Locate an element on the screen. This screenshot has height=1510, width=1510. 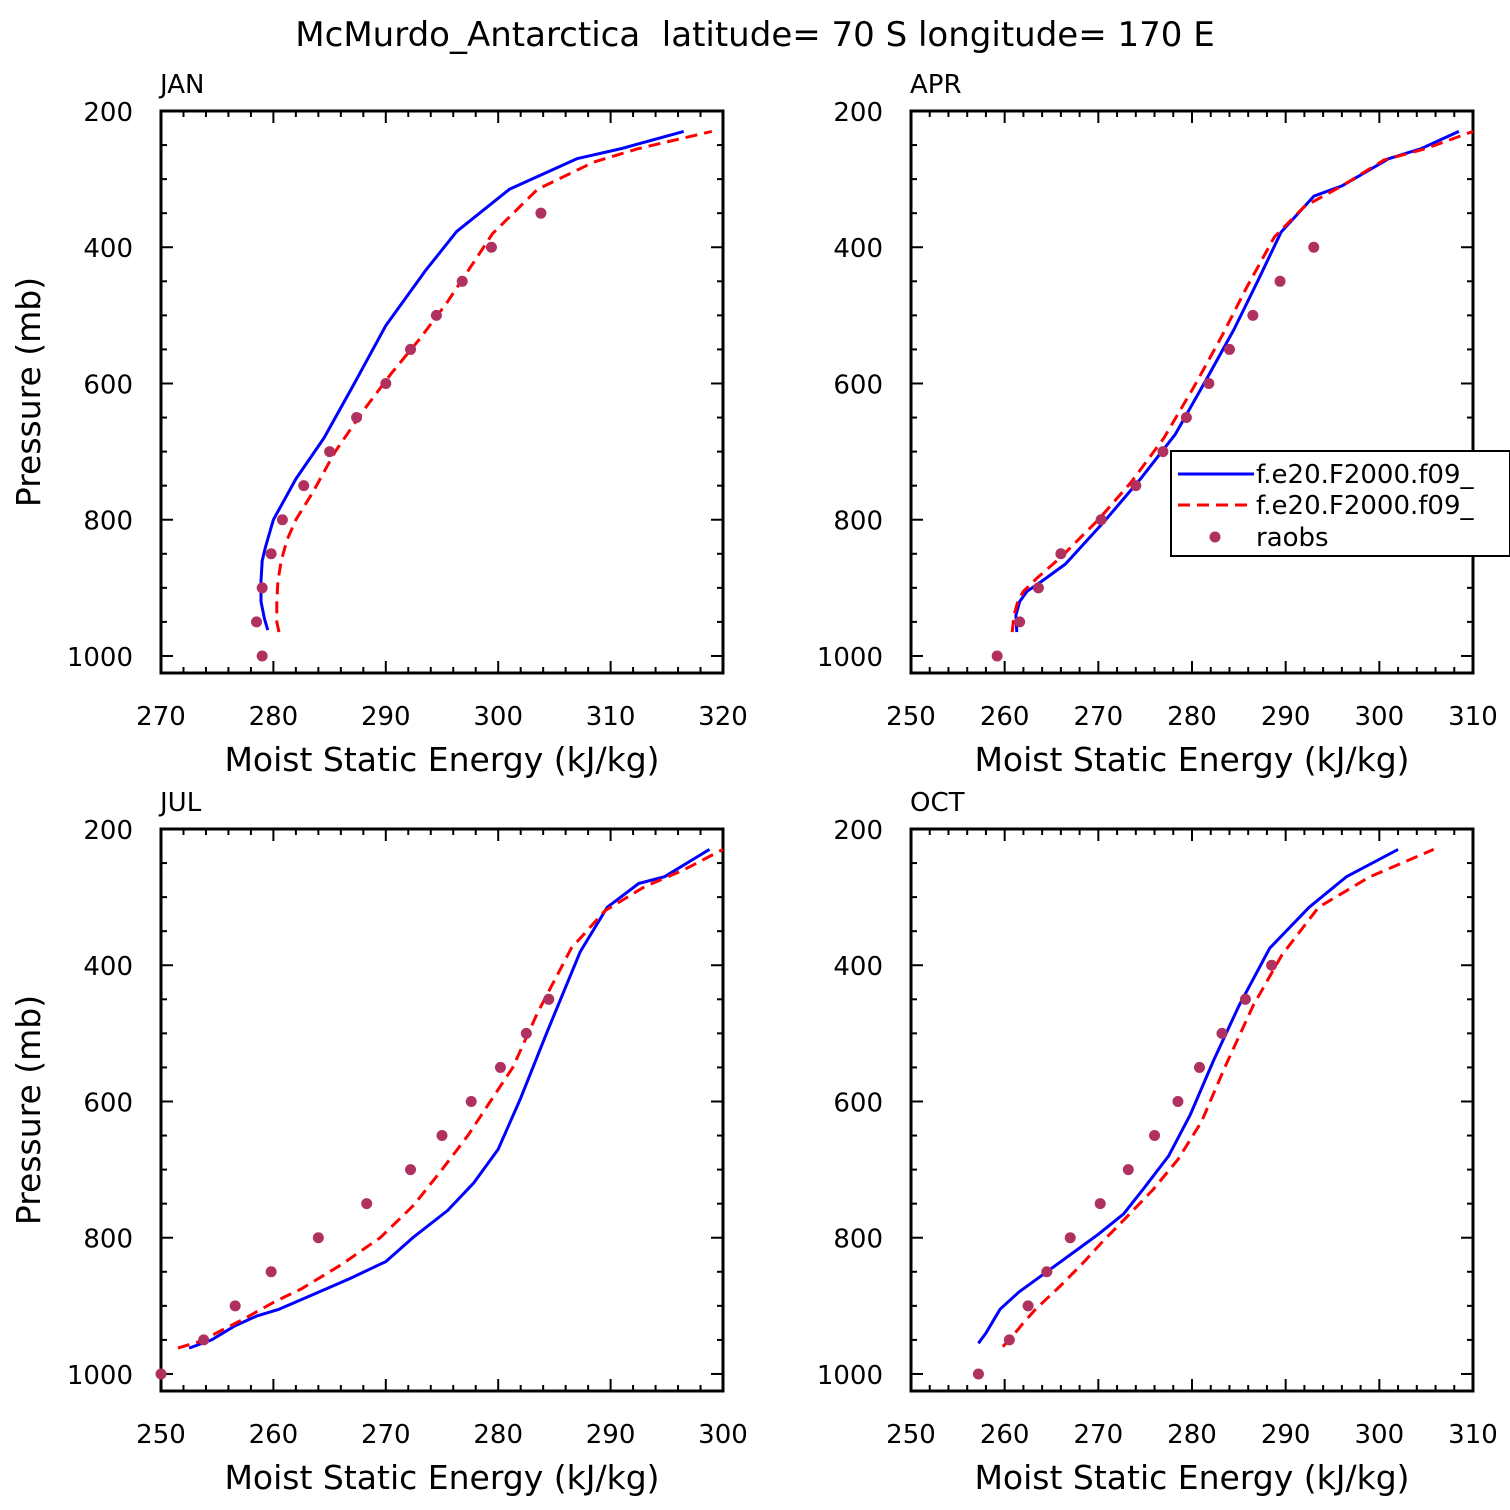
legend-marker-raobs is located at coordinates (1215, 537).